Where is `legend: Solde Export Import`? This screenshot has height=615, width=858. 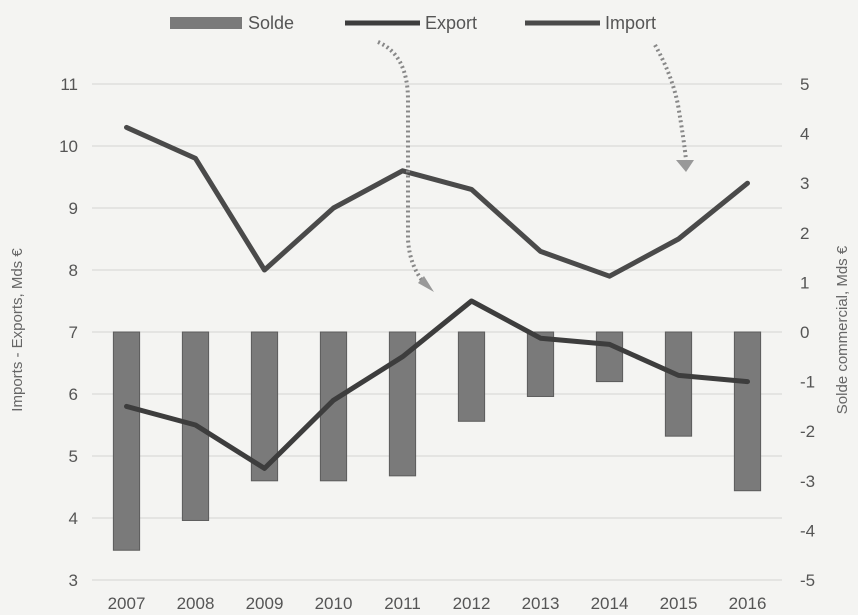
legend: Solde Export Import is located at coordinates (413, 23).